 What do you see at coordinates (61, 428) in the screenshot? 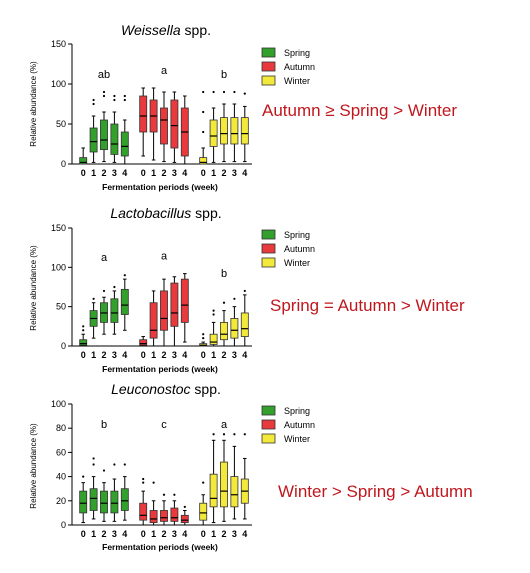
I see `y-tick-label: 80` at bounding box center [61, 428].